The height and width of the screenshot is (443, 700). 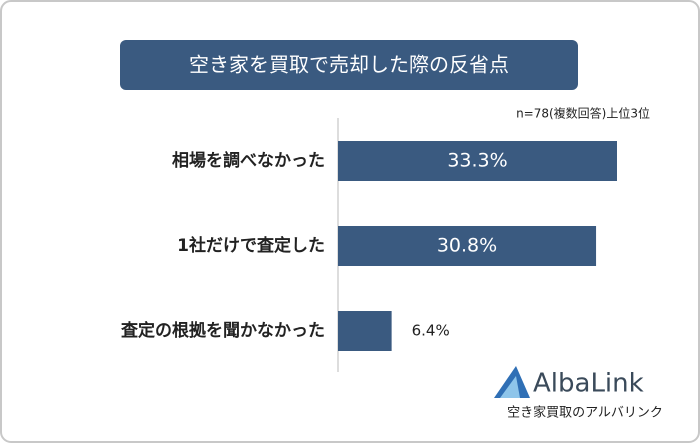 I want to click on title-box, so click(x=349, y=65).